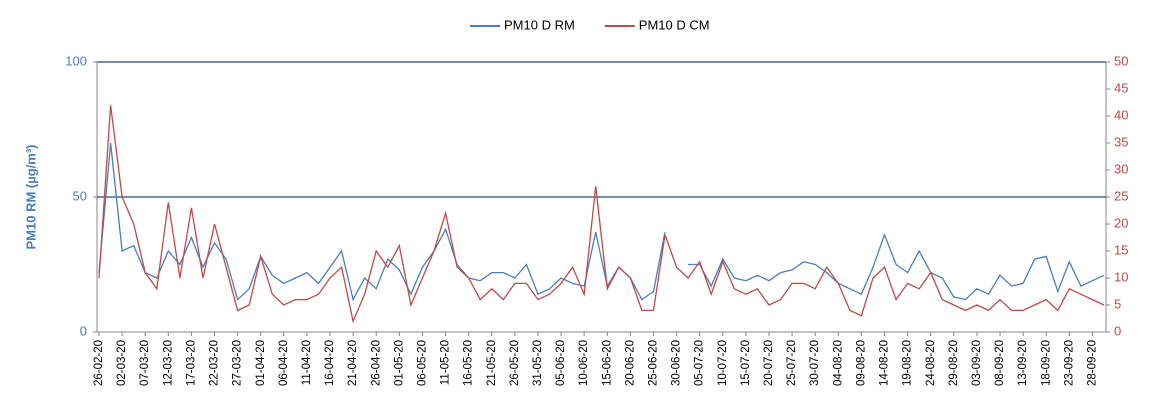  What do you see at coordinates (908, 363) in the screenshot?
I see `x-tick-label: 19-08-20` at bounding box center [908, 363].